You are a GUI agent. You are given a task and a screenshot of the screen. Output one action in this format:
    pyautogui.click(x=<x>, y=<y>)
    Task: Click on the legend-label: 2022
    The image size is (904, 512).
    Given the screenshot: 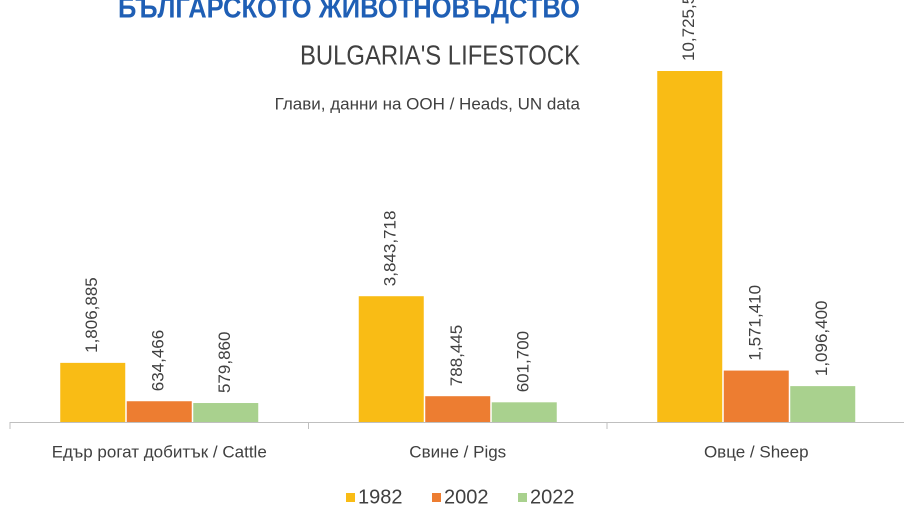 What is the action you would take?
    pyautogui.click(x=552, y=497)
    